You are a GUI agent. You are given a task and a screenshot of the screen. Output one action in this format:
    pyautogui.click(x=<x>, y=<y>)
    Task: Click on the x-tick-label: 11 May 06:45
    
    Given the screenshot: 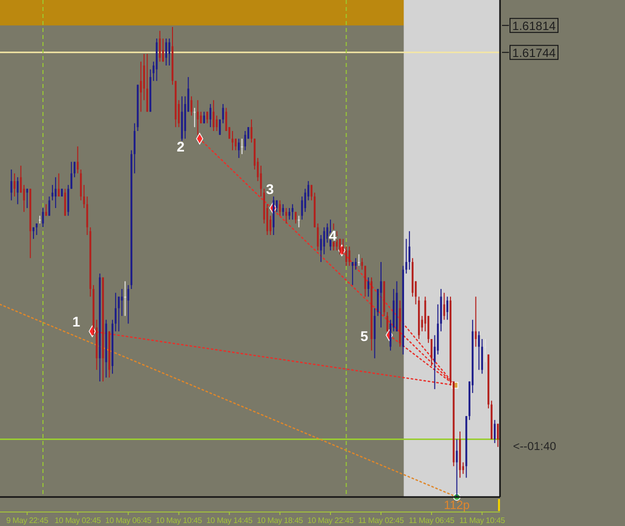 What is the action you would take?
    pyautogui.click(x=432, y=520)
    